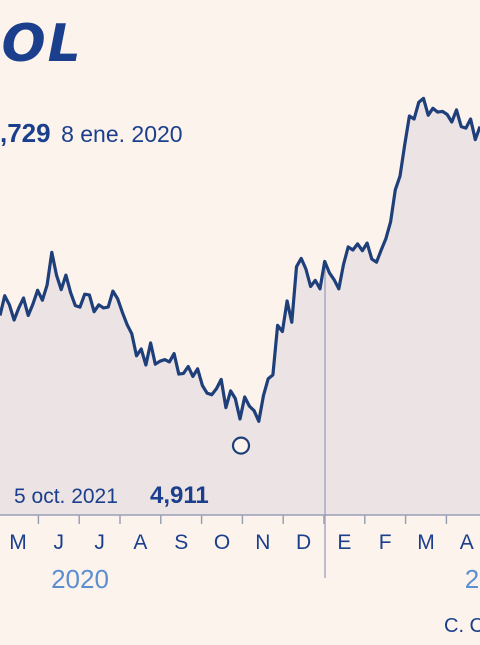 This screenshot has width=480, height=645. What do you see at coordinates (122, 134) in the screenshot?
I see `max-date: 8 ene. 2020` at bounding box center [122, 134].